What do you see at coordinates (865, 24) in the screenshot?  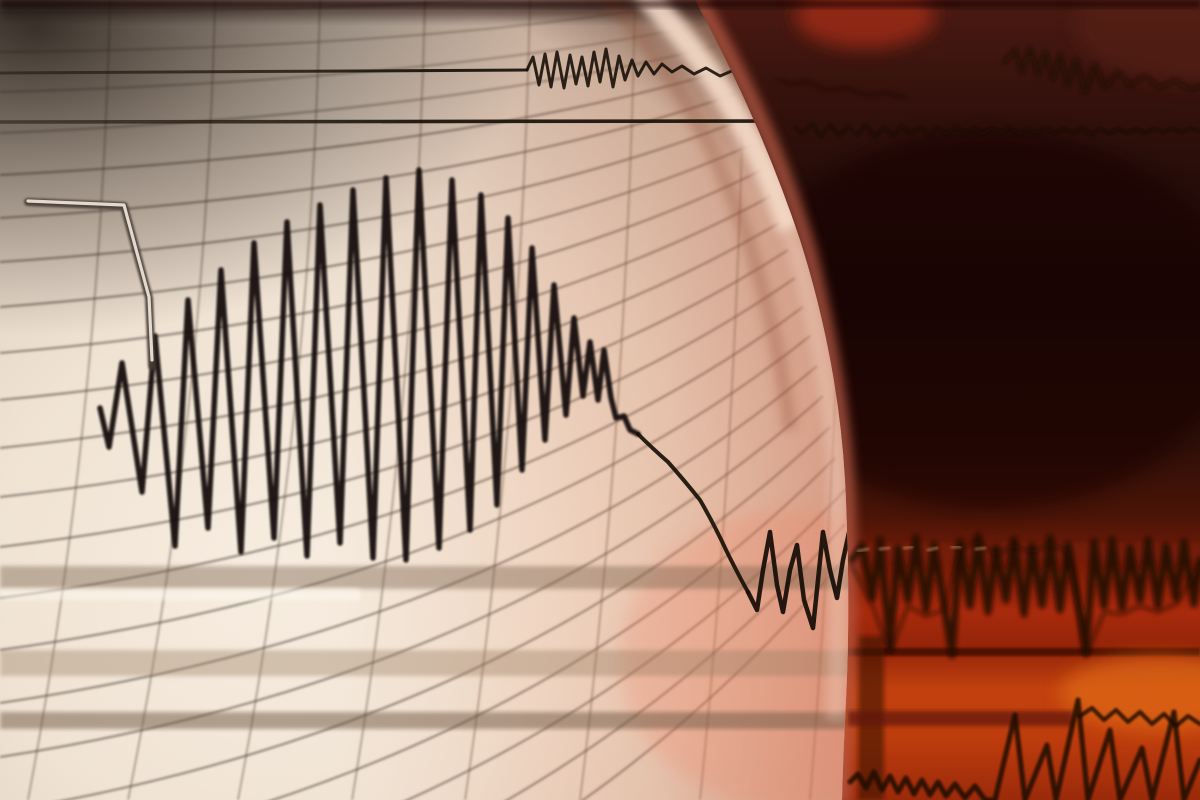 I see `red-glow-top` at bounding box center [865, 24].